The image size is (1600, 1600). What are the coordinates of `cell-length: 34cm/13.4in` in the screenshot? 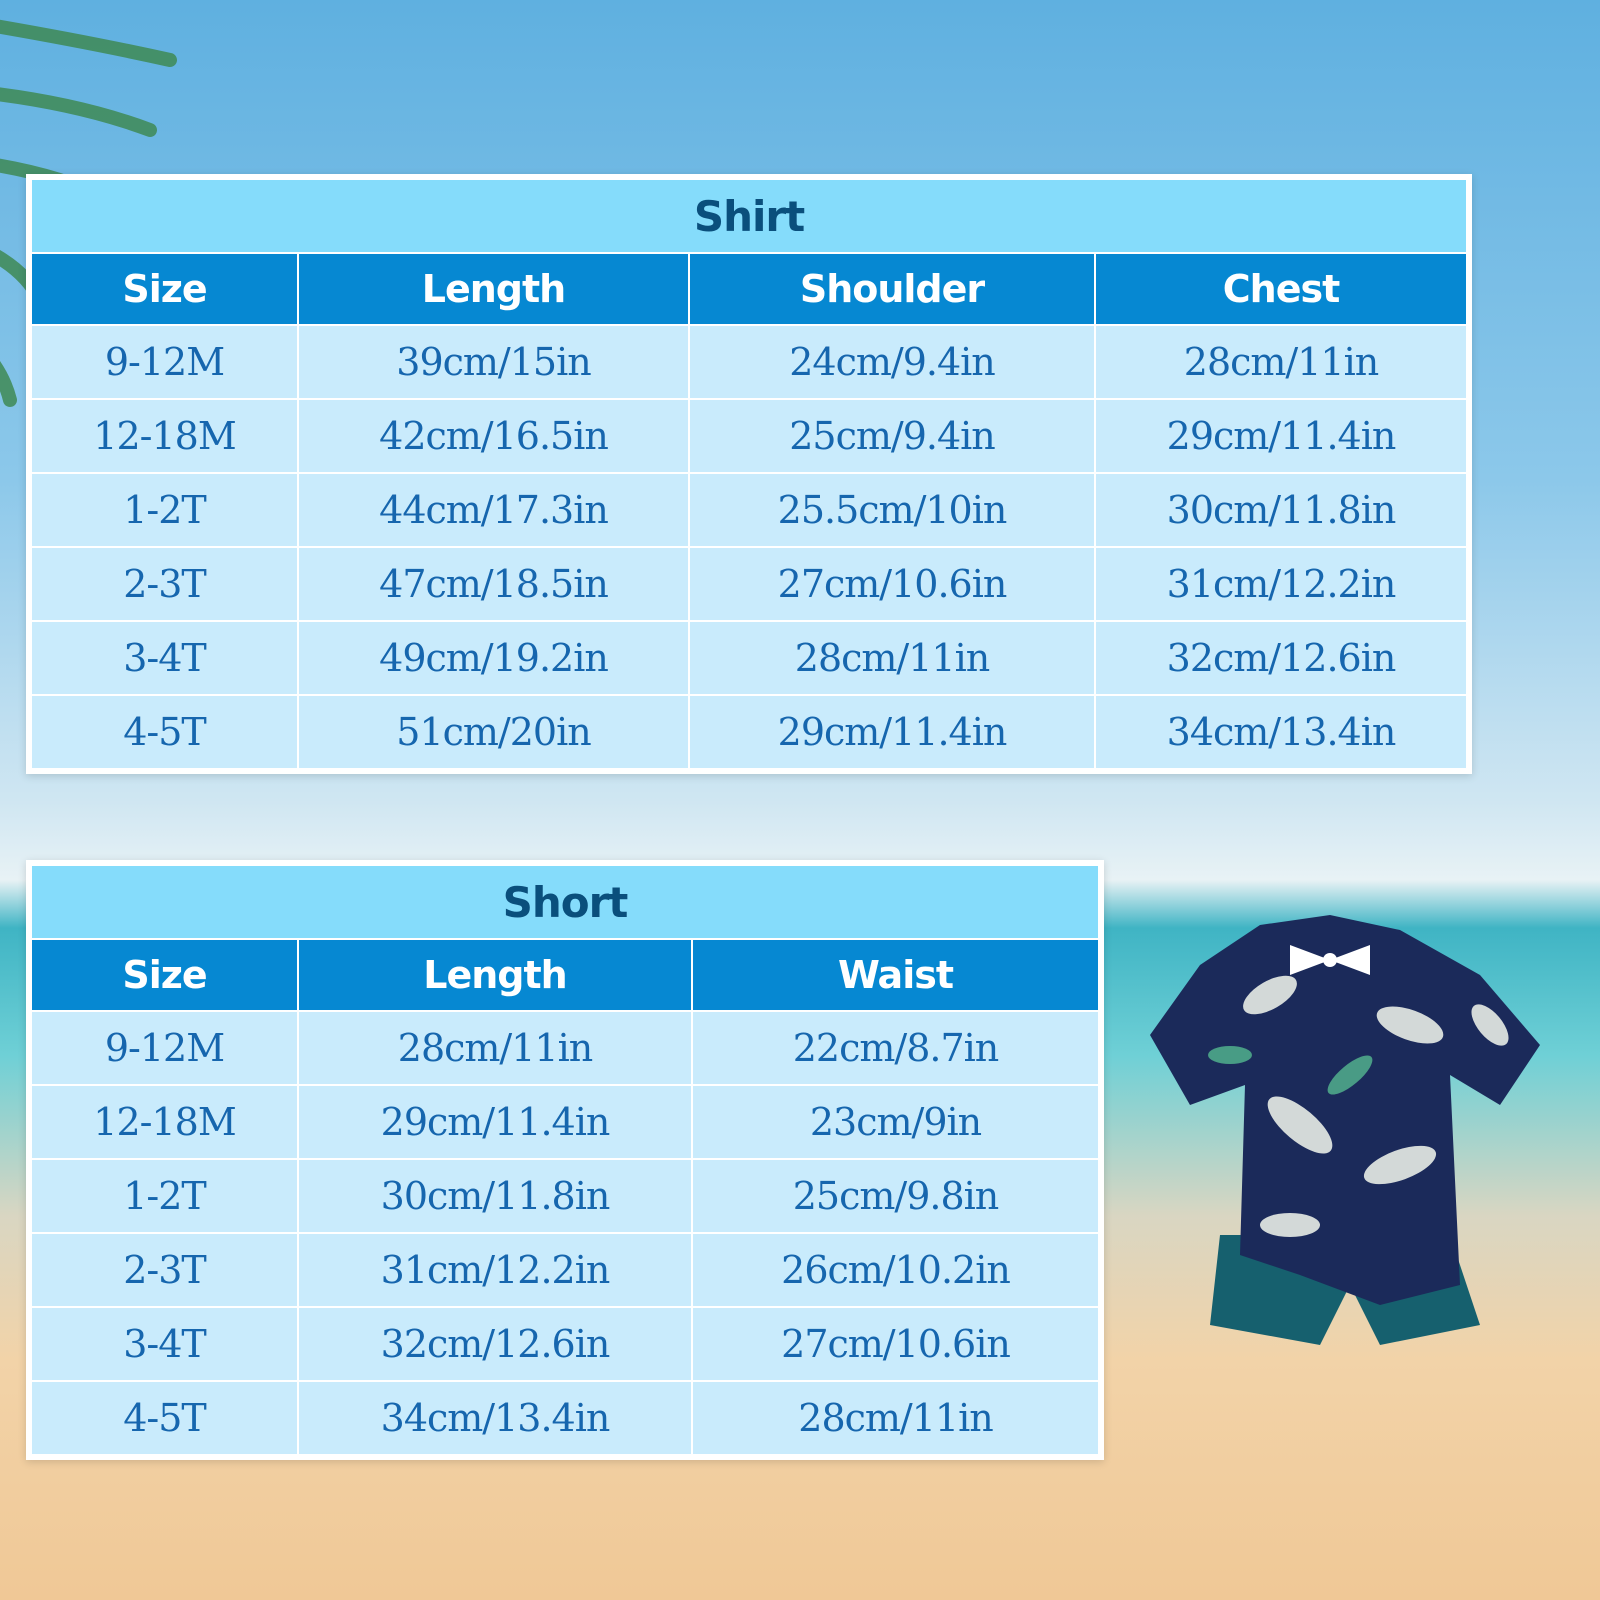 It's located at (495, 1418).